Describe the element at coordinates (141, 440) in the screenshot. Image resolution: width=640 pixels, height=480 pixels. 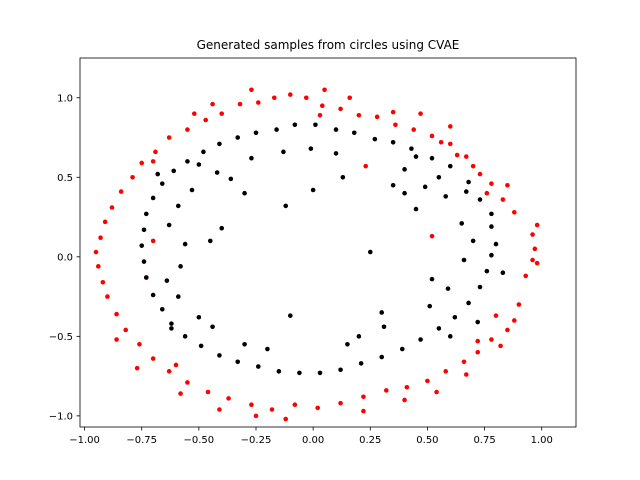
I see `x-tick-label: −0.75` at that location.